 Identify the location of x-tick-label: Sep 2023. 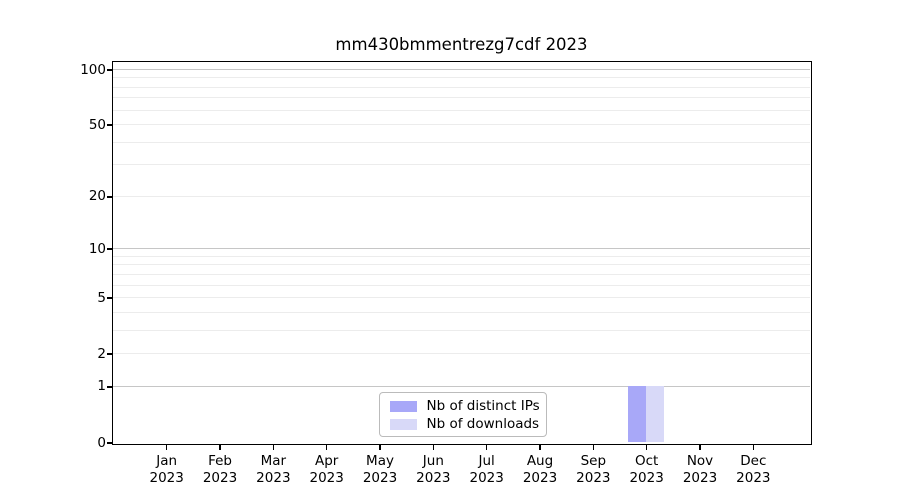
(593, 469).